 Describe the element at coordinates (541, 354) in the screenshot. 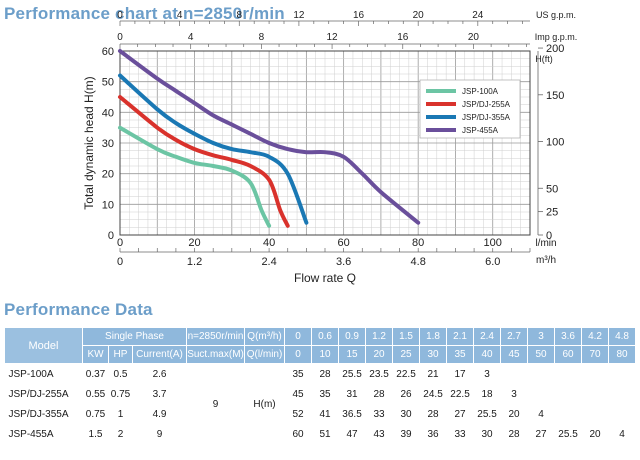

I see `q-lmin-value: 50` at that location.